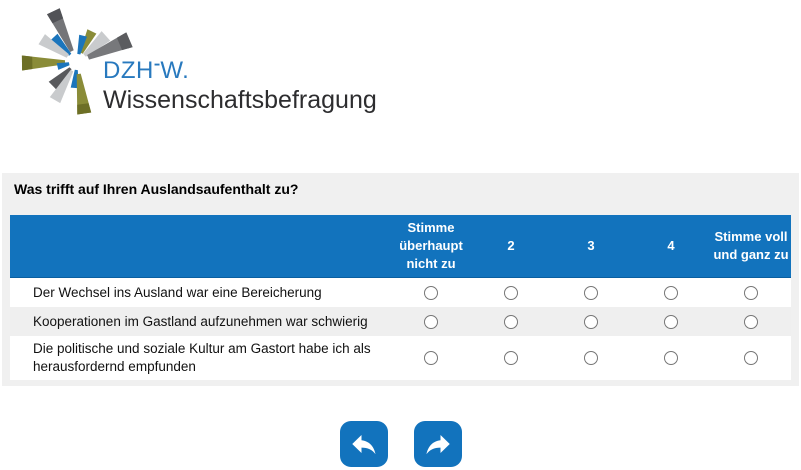 The image size is (801, 470). What do you see at coordinates (128, 70) in the screenshot?
I see `wordmark-part1: DZH` at bounding box center [128, 70].